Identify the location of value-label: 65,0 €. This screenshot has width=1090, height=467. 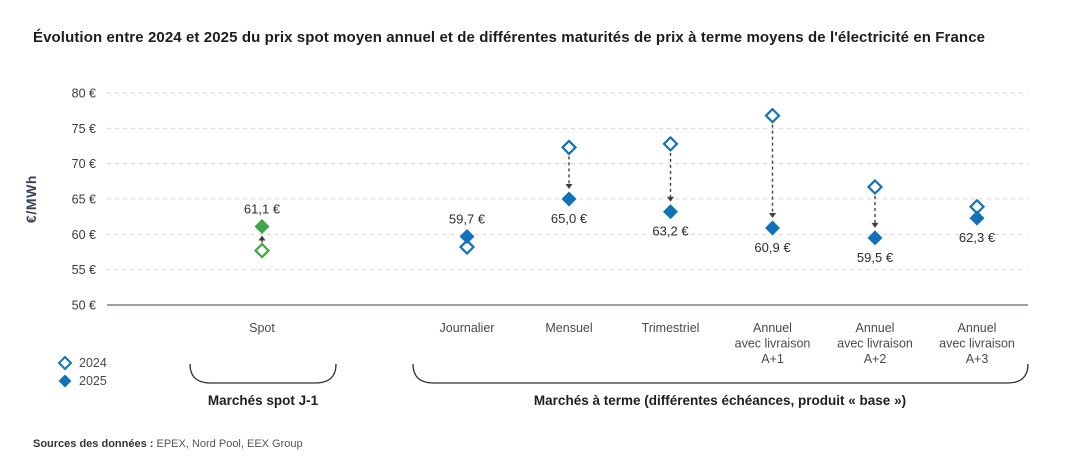
(569, 218).